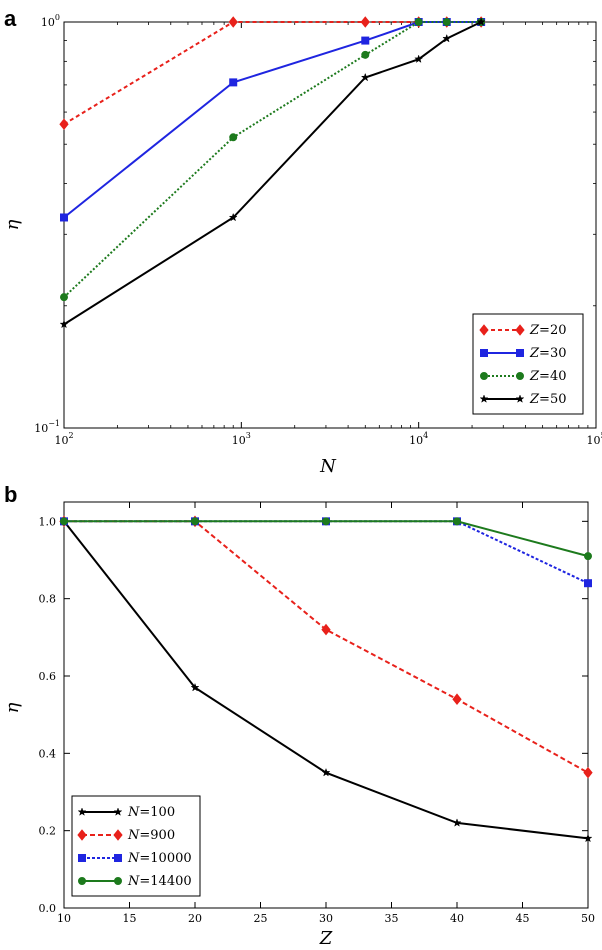  What do you see at coordinates (548, 376) in the screenshot?
I see `panel-a-legend-label-2: Z=40` at bounding box center [548, 376].